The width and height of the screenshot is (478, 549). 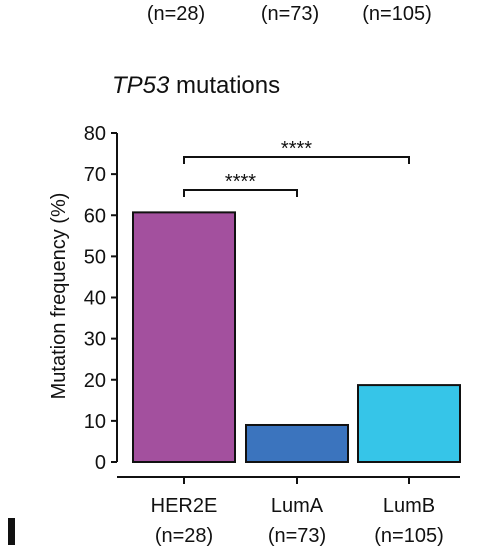 I want to click on panel-label-marker, so click(x=11, y=531).